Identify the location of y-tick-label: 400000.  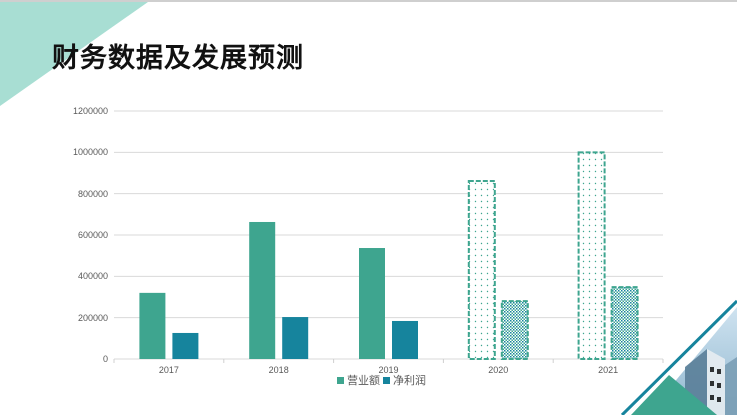
(92, 276).